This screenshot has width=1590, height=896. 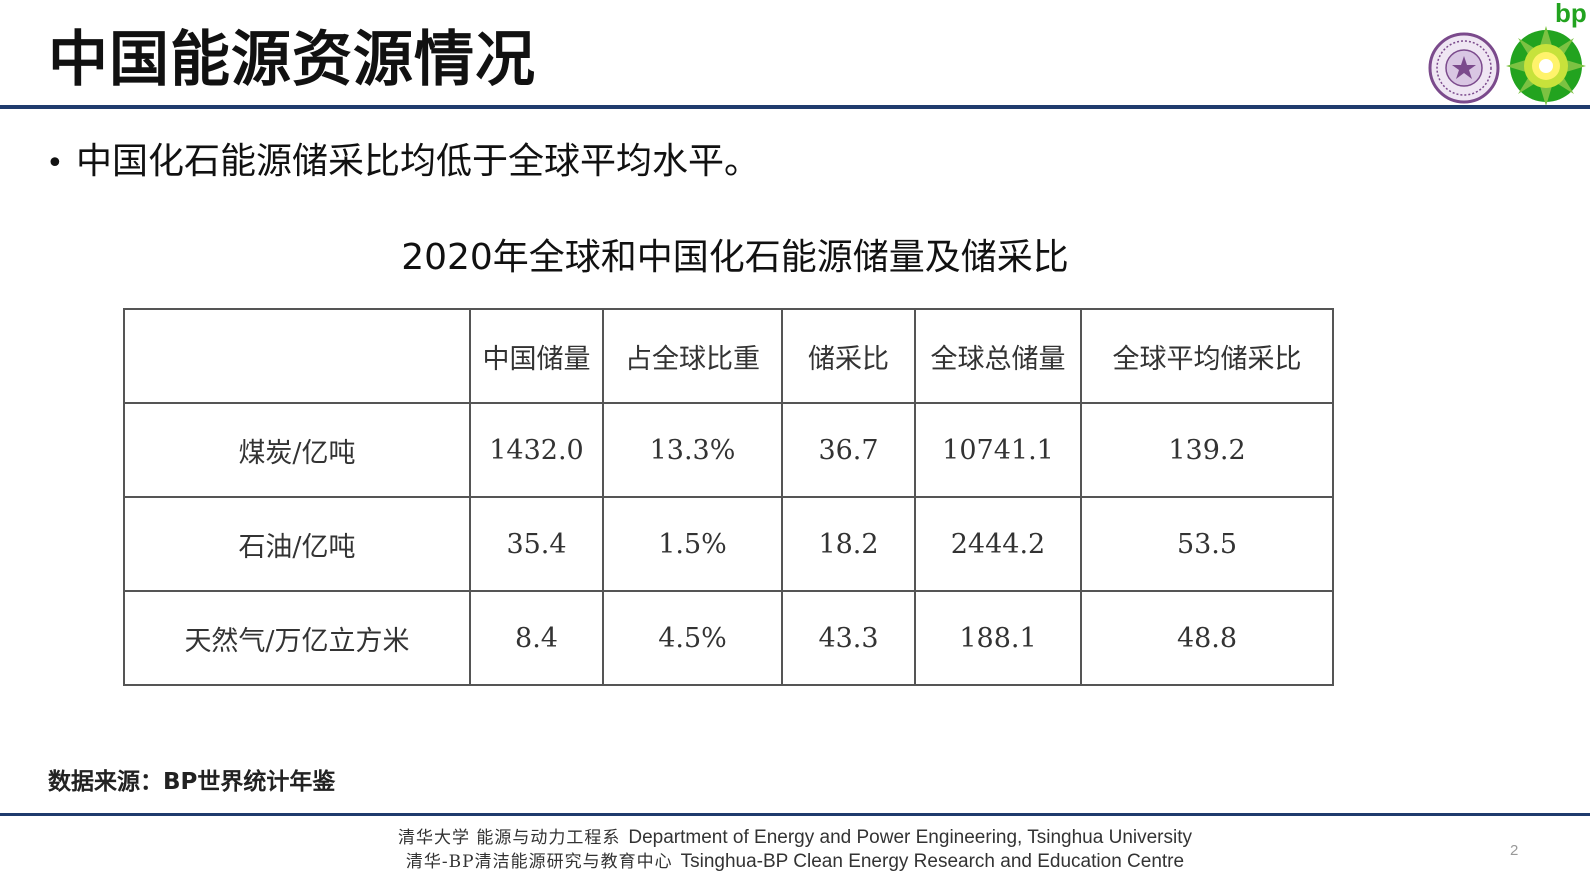 I want to click on table-row: 石油/亿吨 35.4 1.5% 18.2 2444.2 53.5, so click(x=728, y=544).